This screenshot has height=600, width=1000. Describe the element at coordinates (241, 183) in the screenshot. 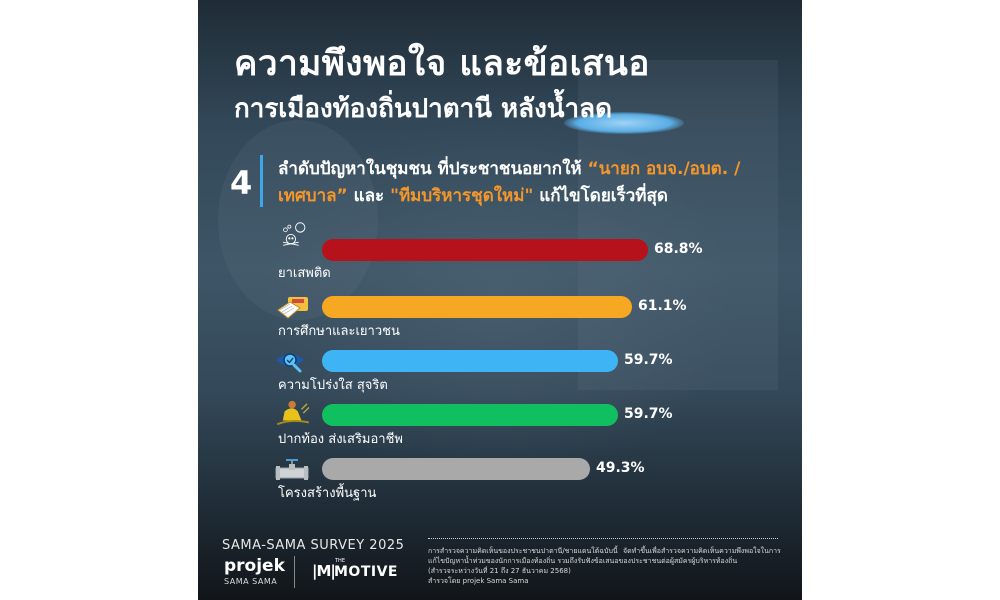

I see `question-number: 4` at that location.